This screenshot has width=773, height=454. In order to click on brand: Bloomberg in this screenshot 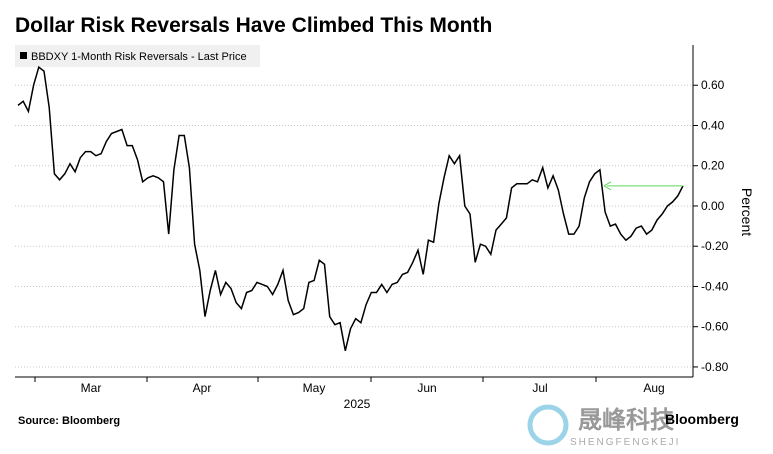, I will do `click(702, 419)`.